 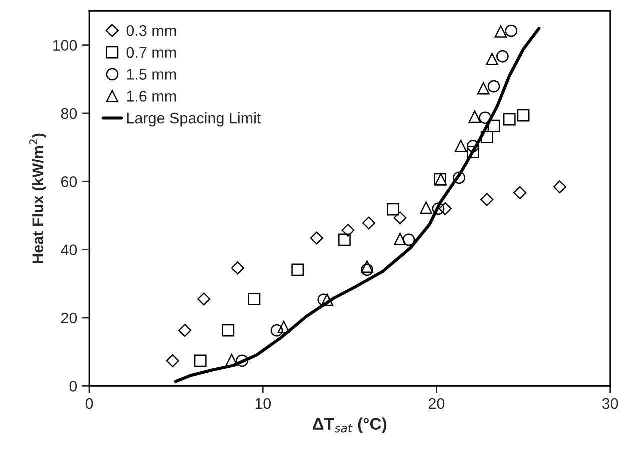 I want to click on x-tick-label: 10, so click(x=264, y=404).